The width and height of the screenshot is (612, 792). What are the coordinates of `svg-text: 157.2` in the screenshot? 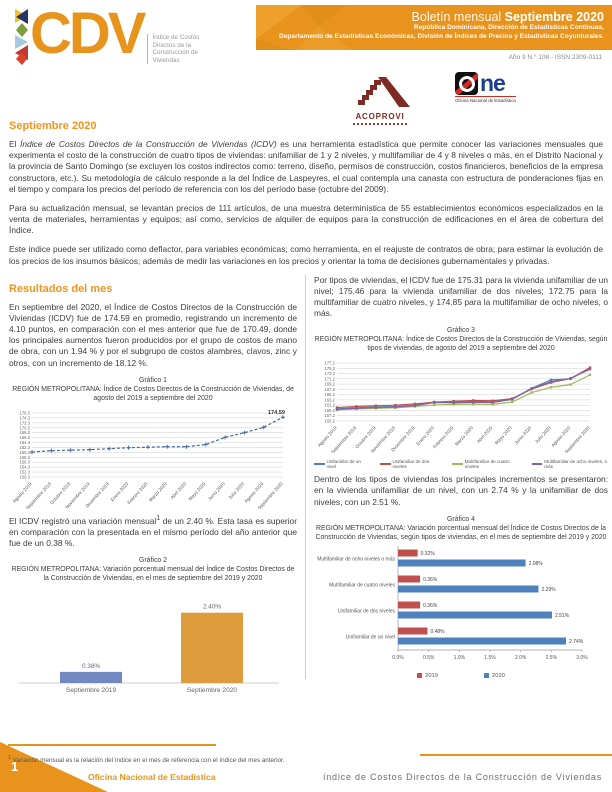 It's located at (330, 416).